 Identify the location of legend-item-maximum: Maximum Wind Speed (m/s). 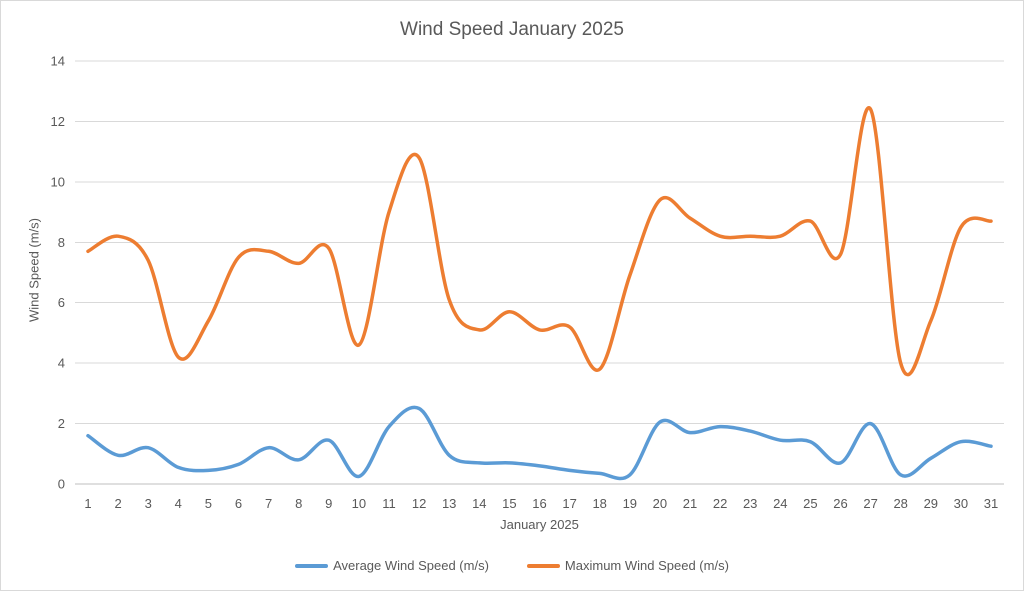
(627, 565).